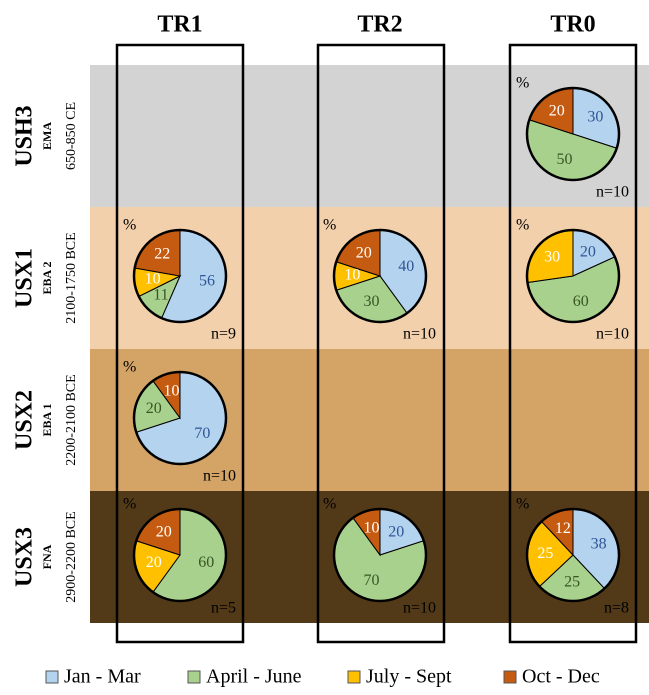 The height and width of the screenshot is (695, 649). I want to click on n-label: n=8, so click(616, 608).